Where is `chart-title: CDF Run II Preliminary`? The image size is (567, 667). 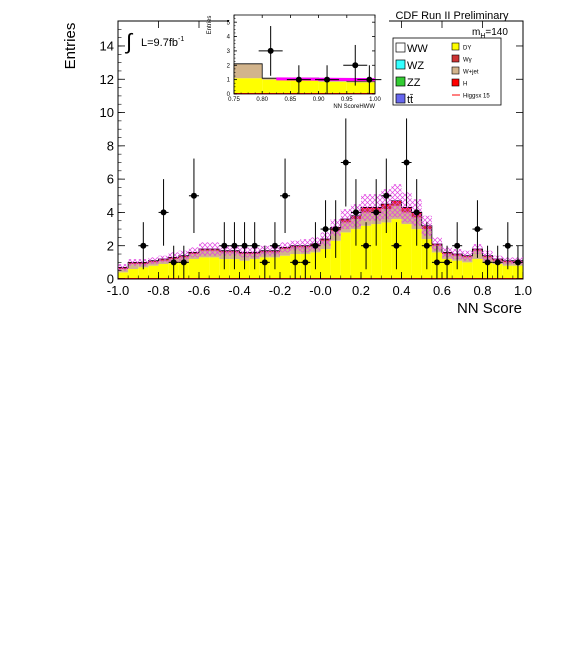 chart-title: CDF Run II Preliminary is located at coordinates (452, 16).